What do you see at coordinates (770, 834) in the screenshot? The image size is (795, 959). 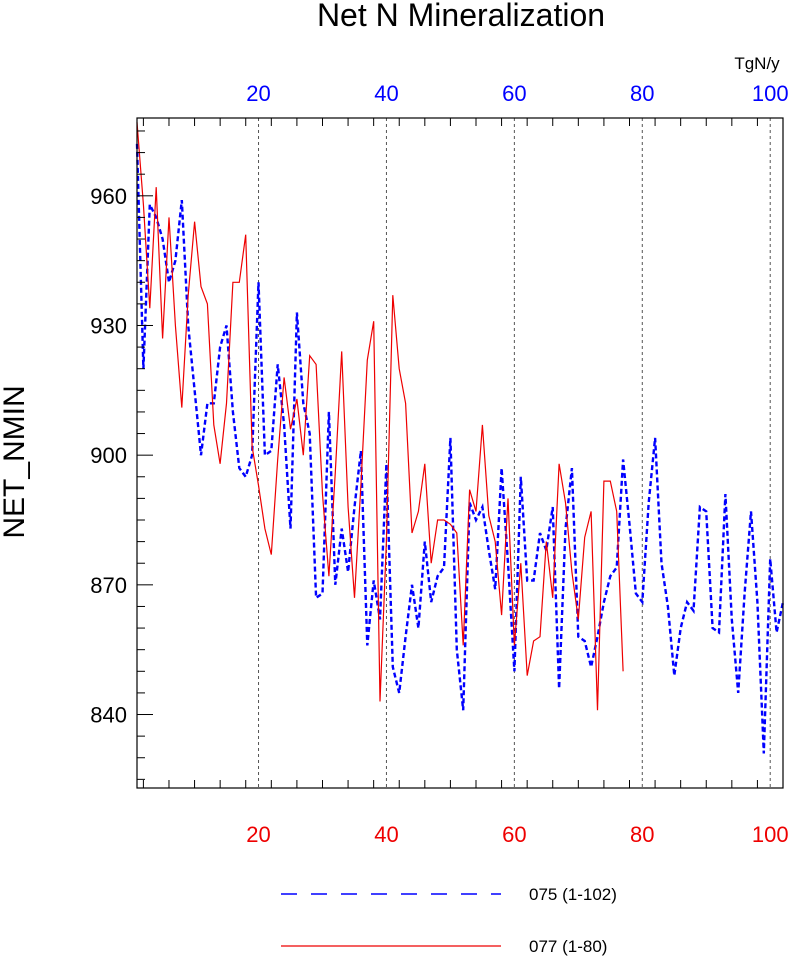 I see `x-tick-label-bottom-100: 100` at bounding box center [770, 834].